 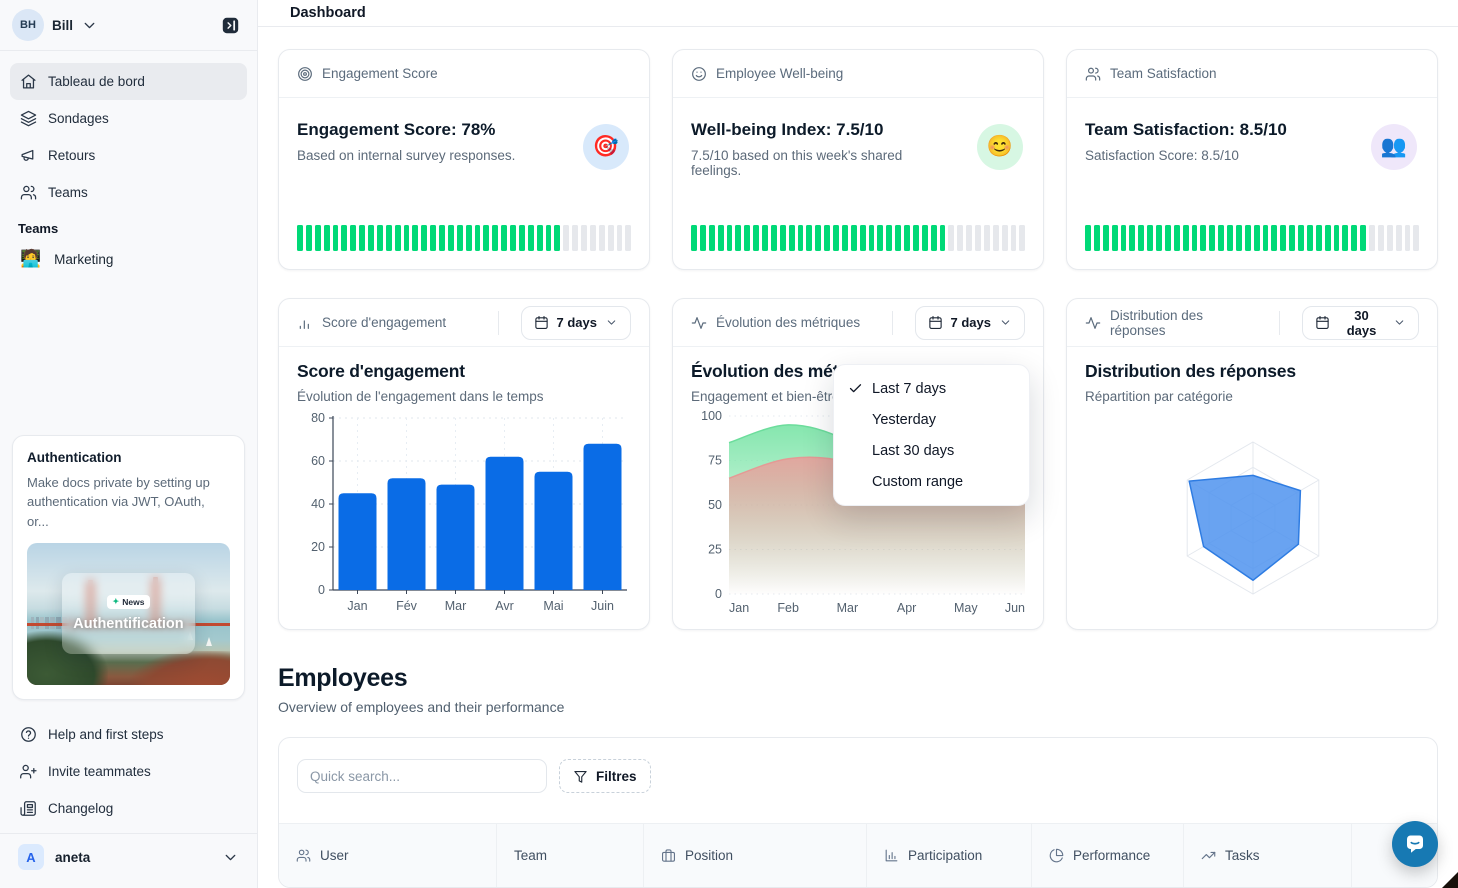 What do you see at coordinates (858, 13) in the screenshot?
I see `topbar: Dashboard` at bounding box center [858, 13].